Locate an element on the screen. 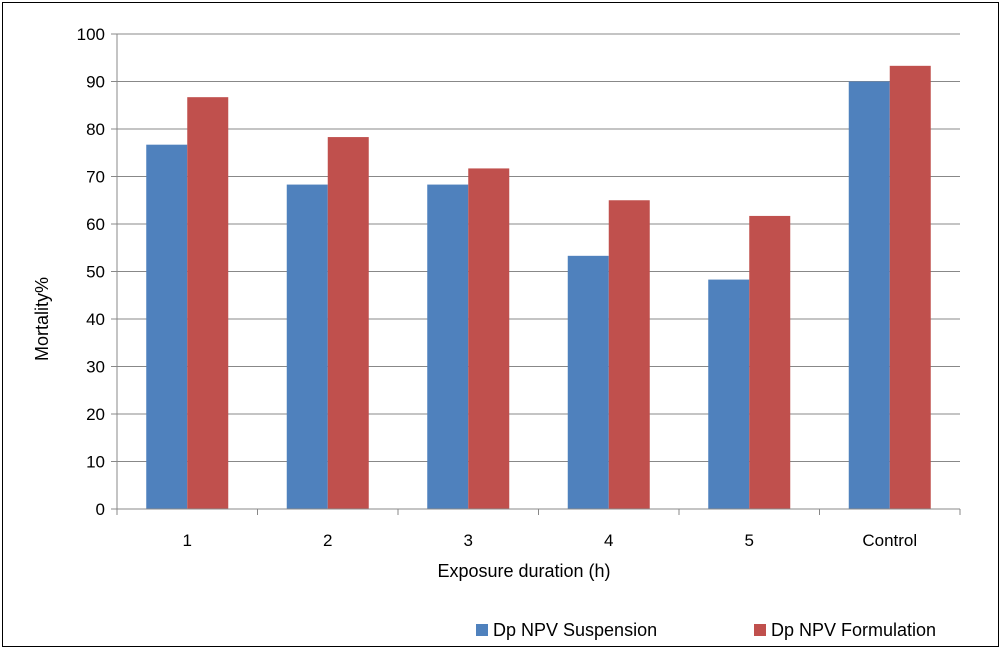 The width and height of the screenshot is (1003, 649). x-tick-label: Control is located at coordinates (889, 540).